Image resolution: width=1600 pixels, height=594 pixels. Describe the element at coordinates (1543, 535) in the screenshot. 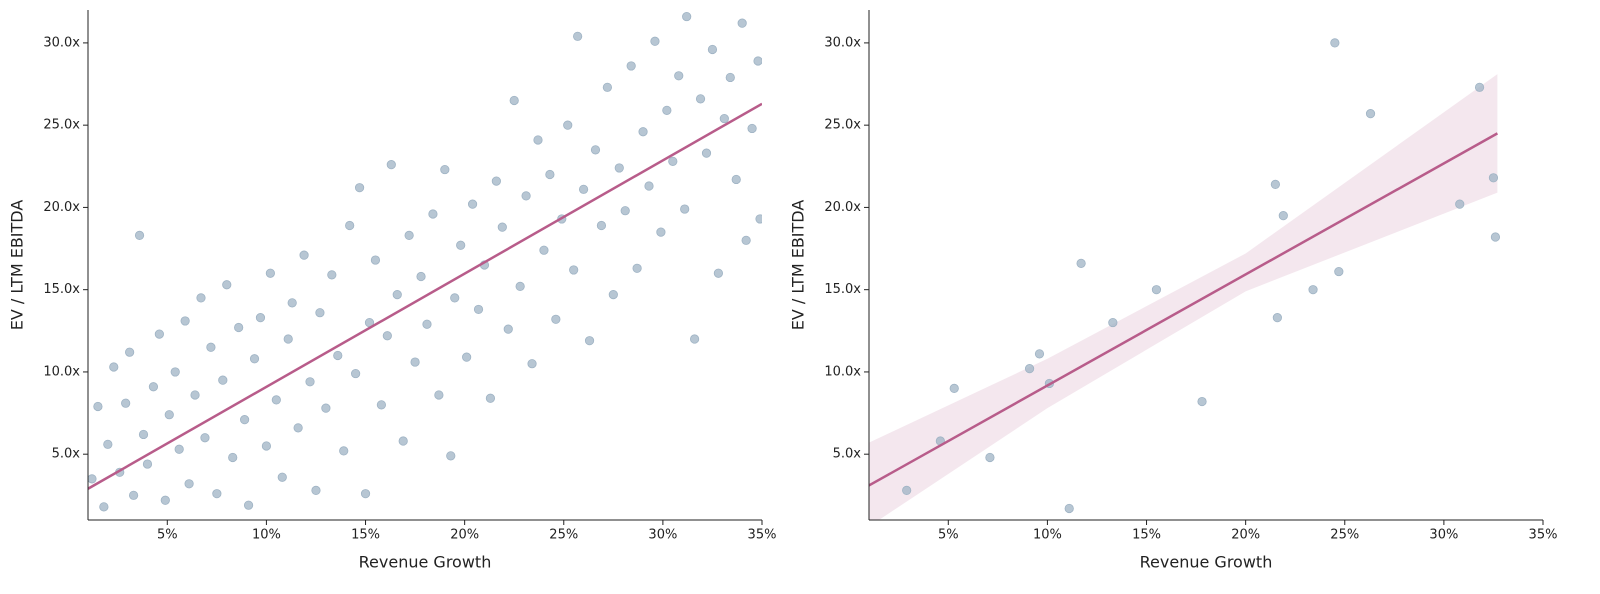

I see `x-tick-label: 35%` at that location.